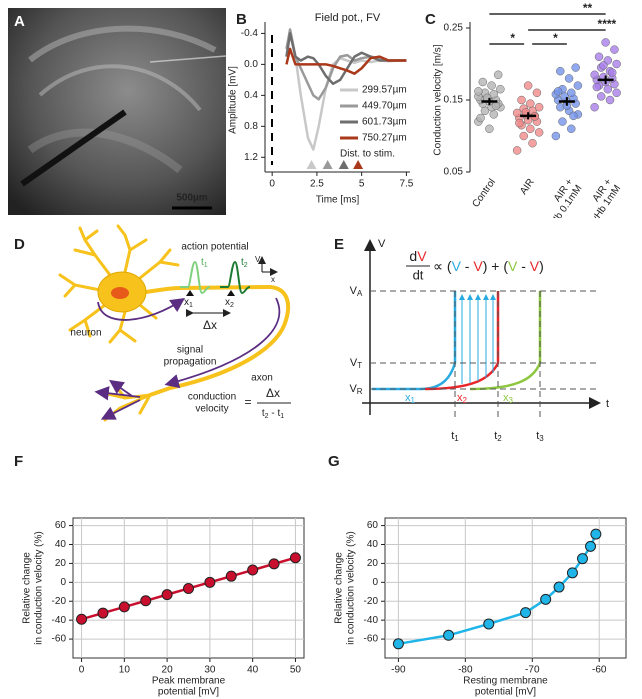 Image resolution: width=642 pixels, height=699 pixels. Describe the element at coordinates (339, 588) in the screenshot. I see `y-axis-label: Relative change` at that location.